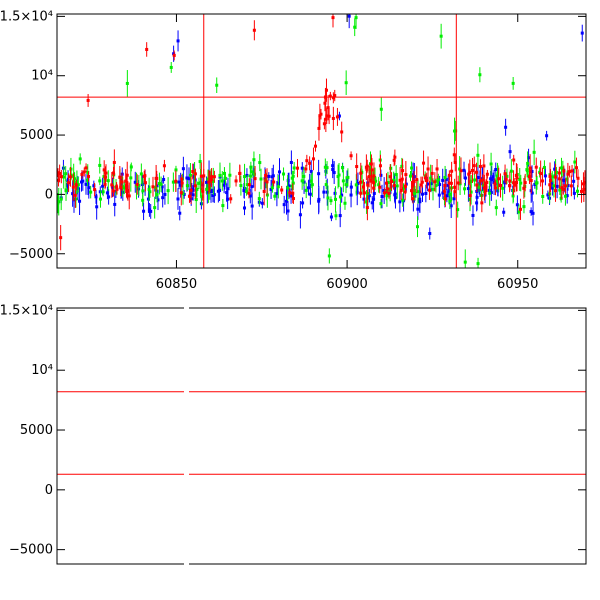 The image size is (600, 600). I want to click on x-tick-label: 60950, so click(517, 284).